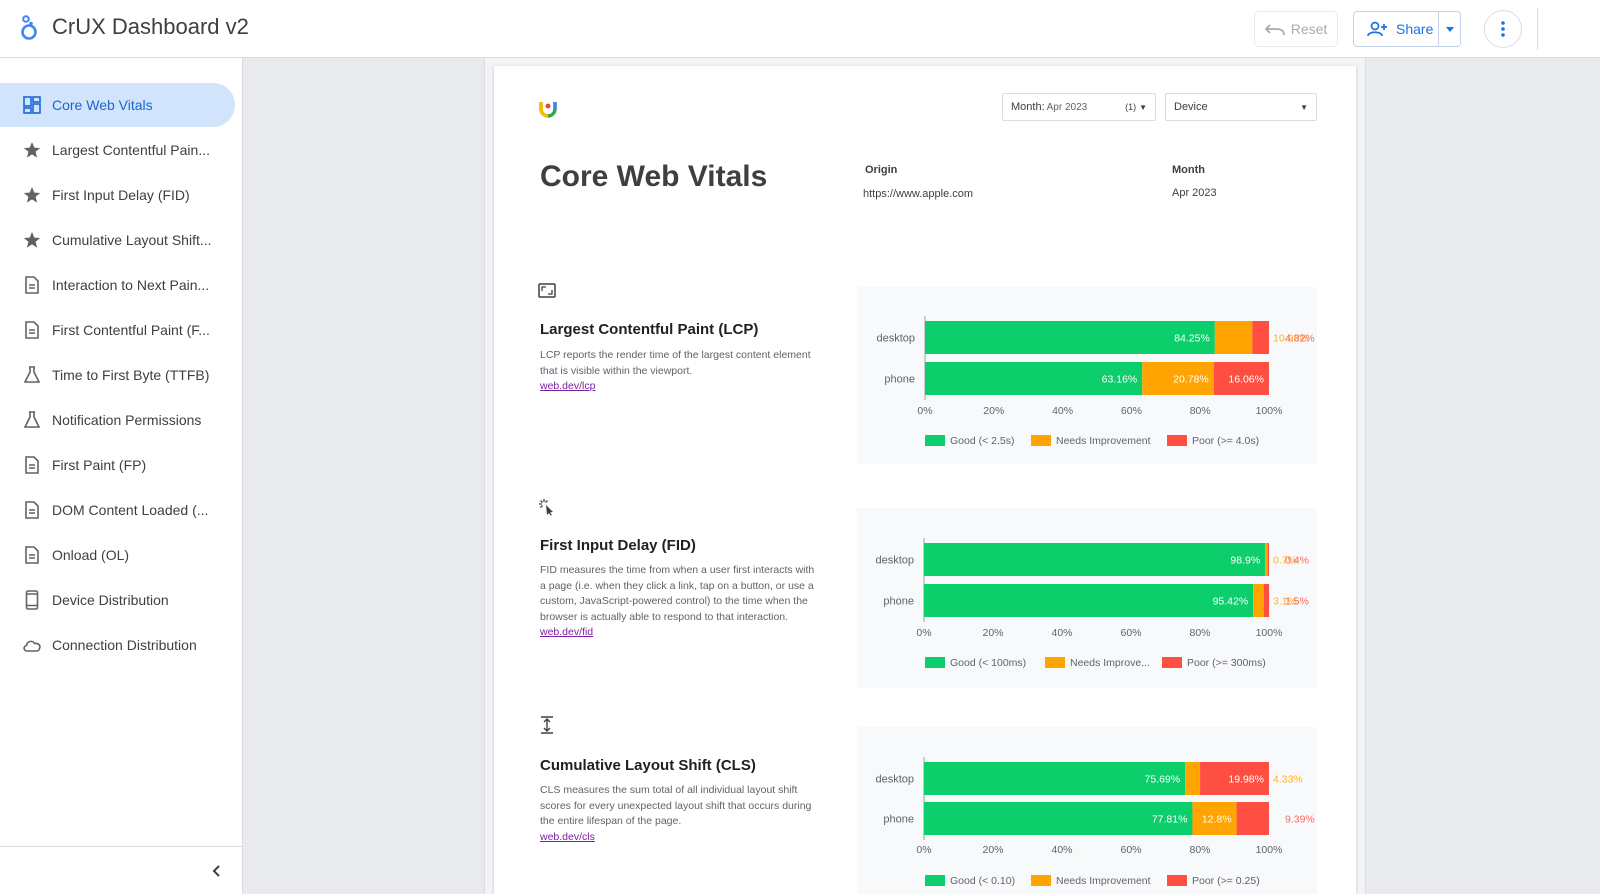 The height and width of the screenshot is (894, 1600). I want to click on cls-link: web.dev/cls, so click(567, 836).